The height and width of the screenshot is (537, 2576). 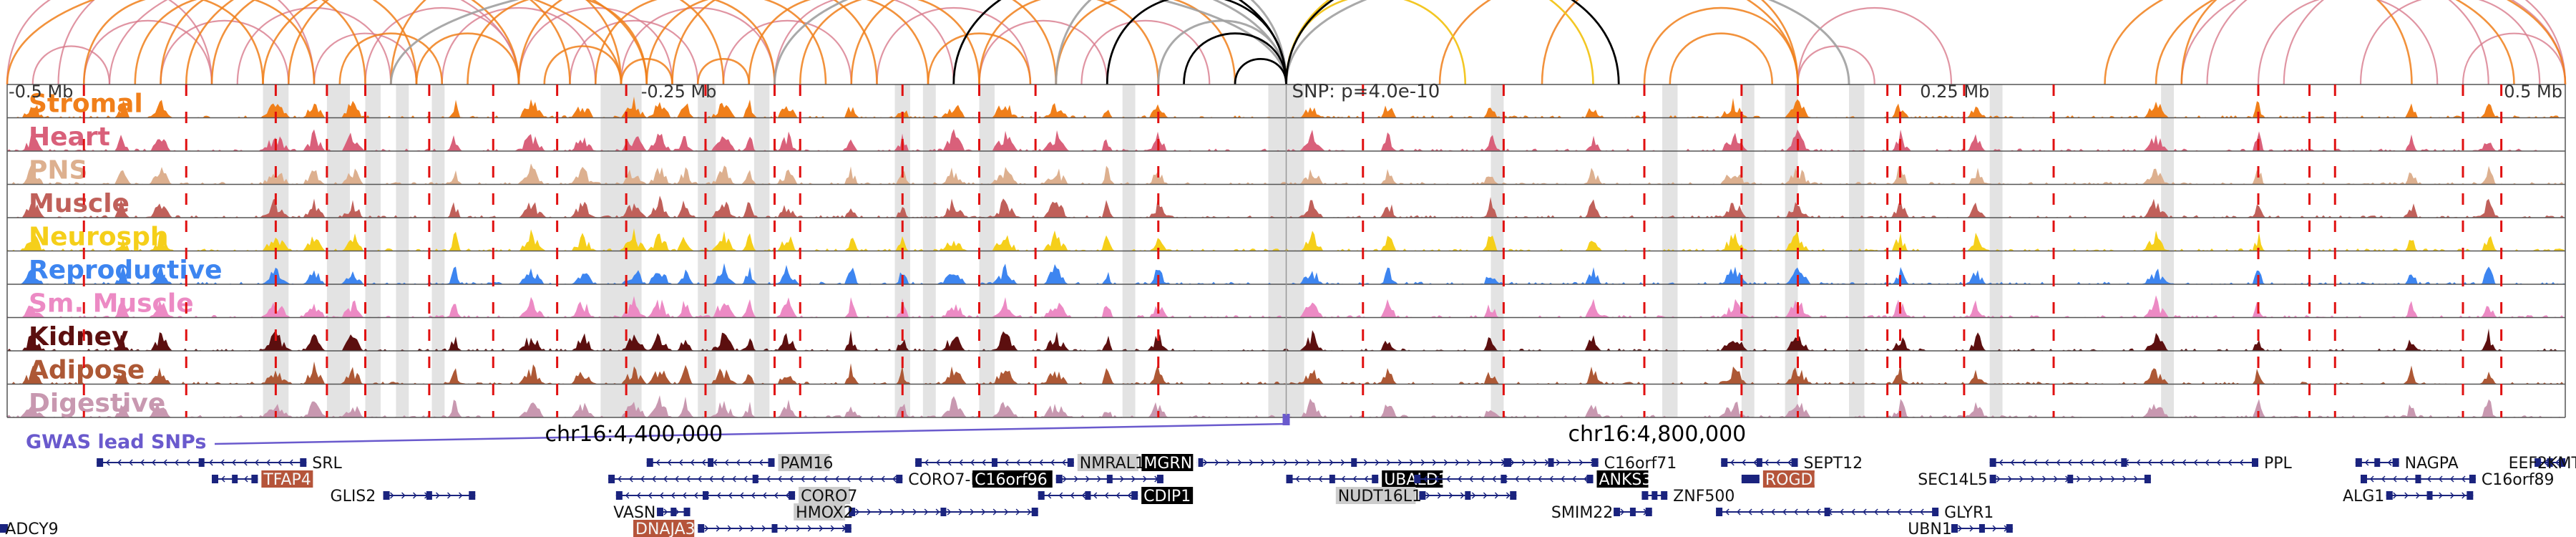 I want to click on gene-sept12: SEPT12, so click(x=1792, y=464).